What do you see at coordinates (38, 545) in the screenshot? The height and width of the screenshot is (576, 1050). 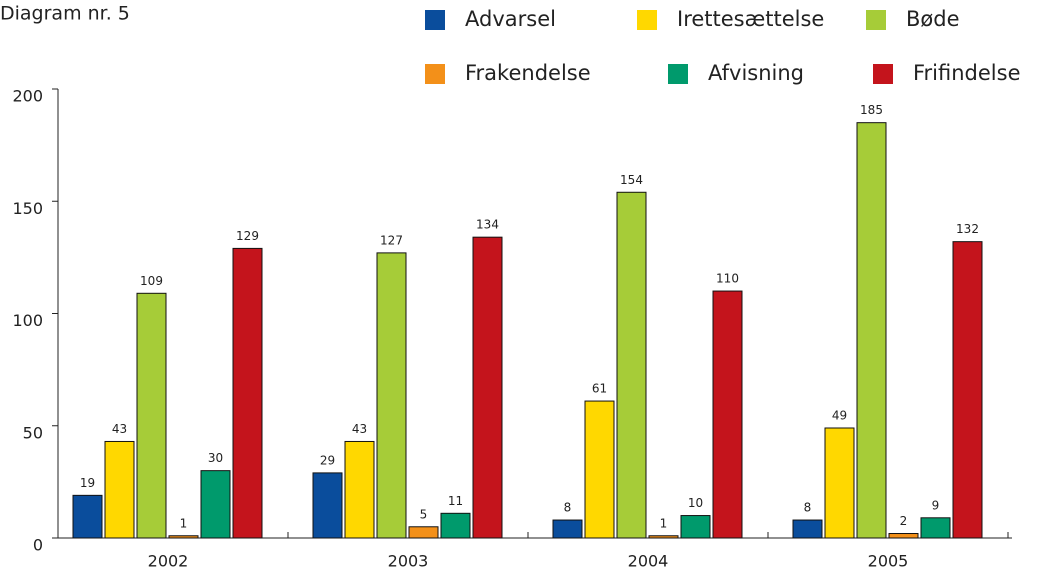 I see `y-tick-label: 0` at bounding box center [38, 545].